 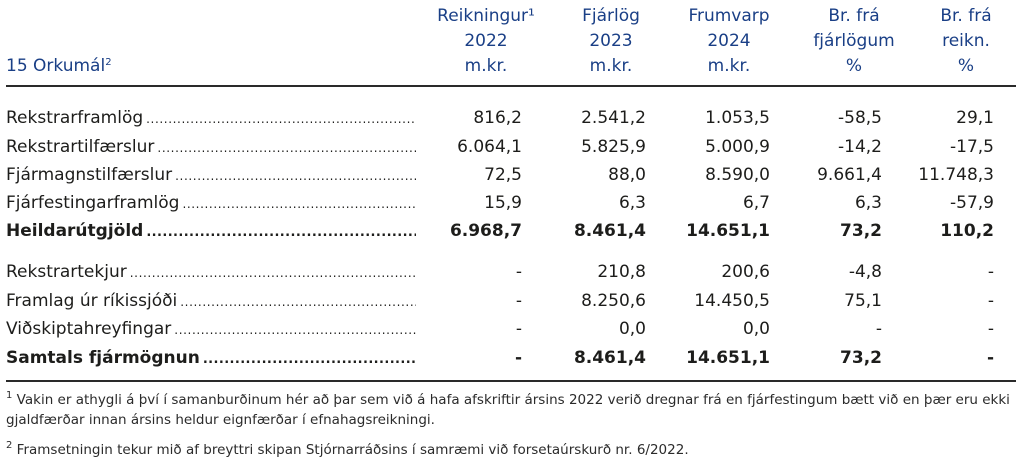 What do you see at coordinates (613, 118) in the screenshot?
I see `cell-fjarlog-2023: 2.541,2` at bounding box center [613, 118].